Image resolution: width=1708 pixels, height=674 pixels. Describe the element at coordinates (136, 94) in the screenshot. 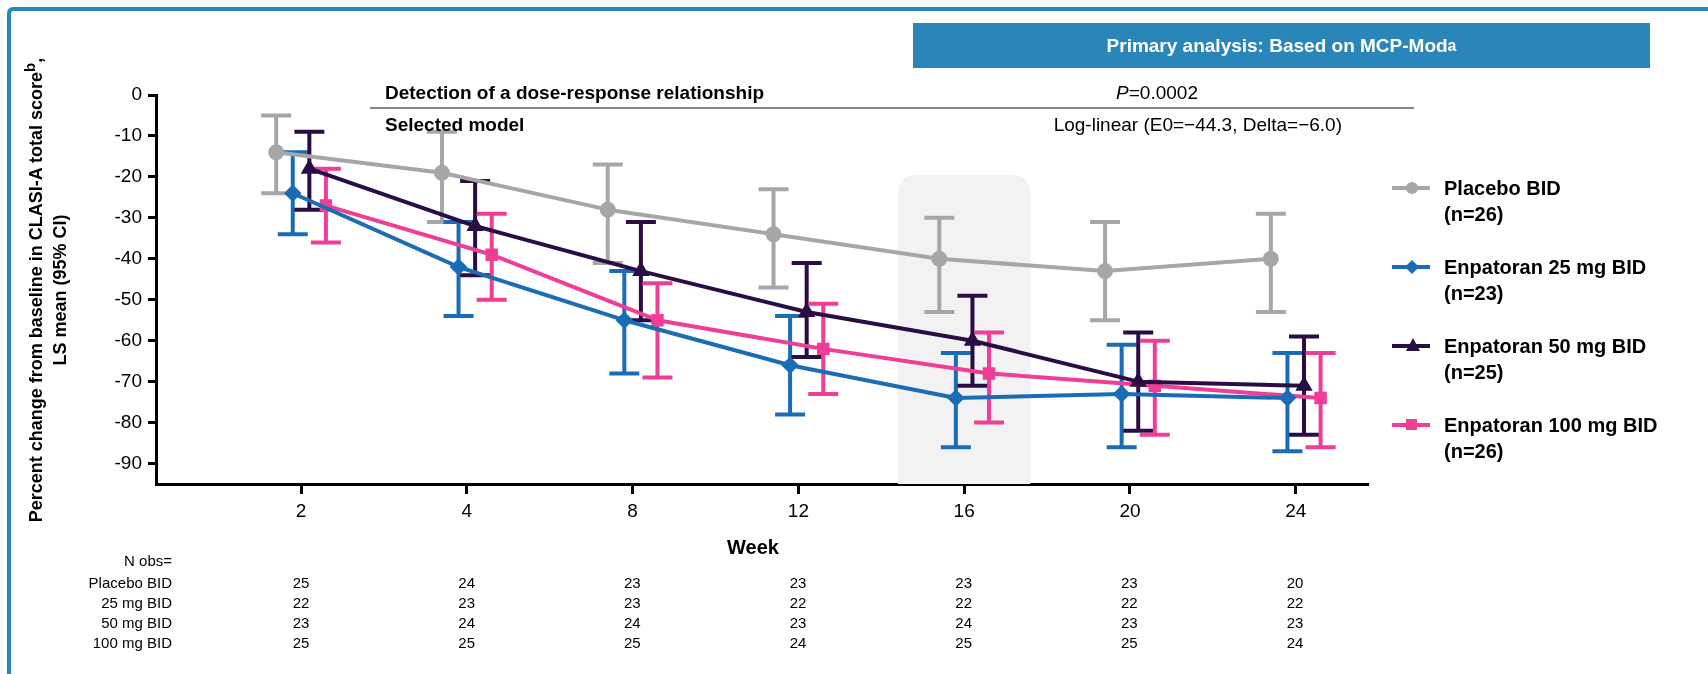

I see `y-tick-label: 0` at that location.